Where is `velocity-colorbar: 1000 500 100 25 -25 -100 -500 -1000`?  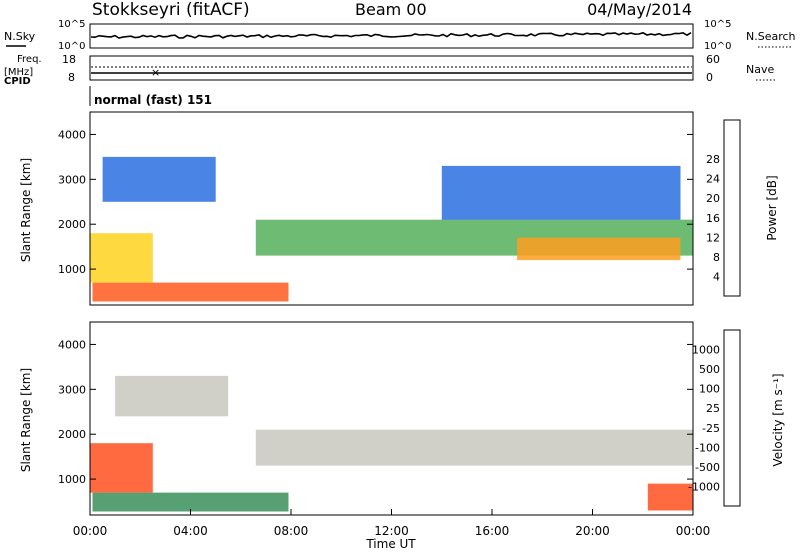
velocity-colorbar: 1000 500 100 25 -25 -100 -500 -1000 is located at coordinates (714, 418).